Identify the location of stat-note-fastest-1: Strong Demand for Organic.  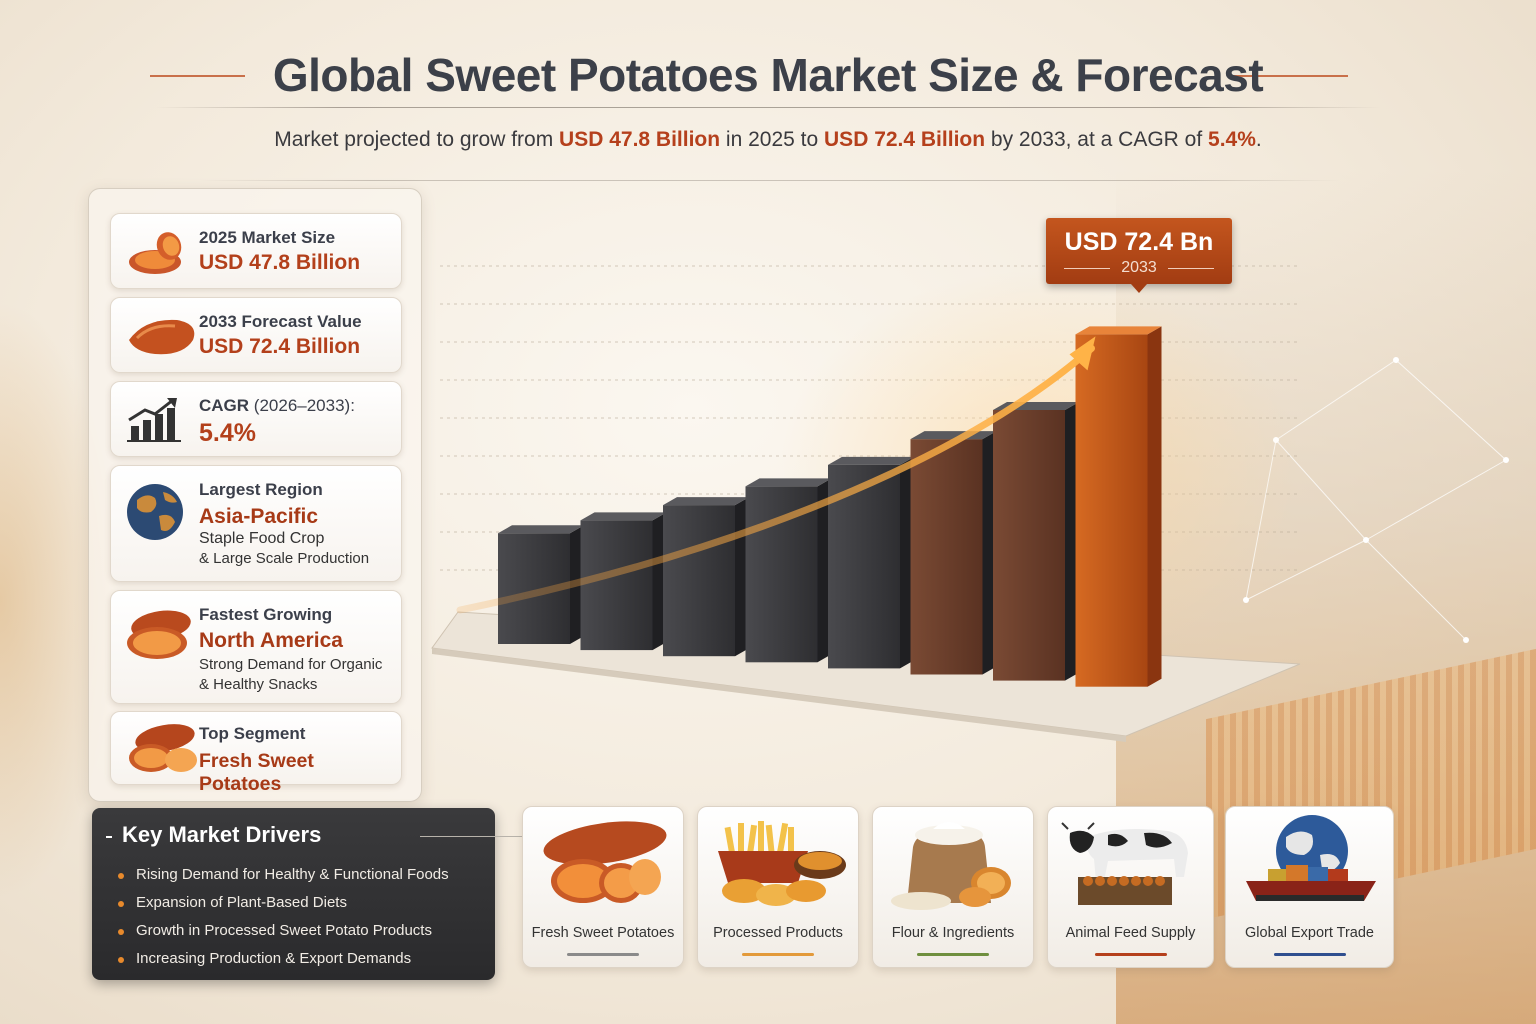
(291, 664).